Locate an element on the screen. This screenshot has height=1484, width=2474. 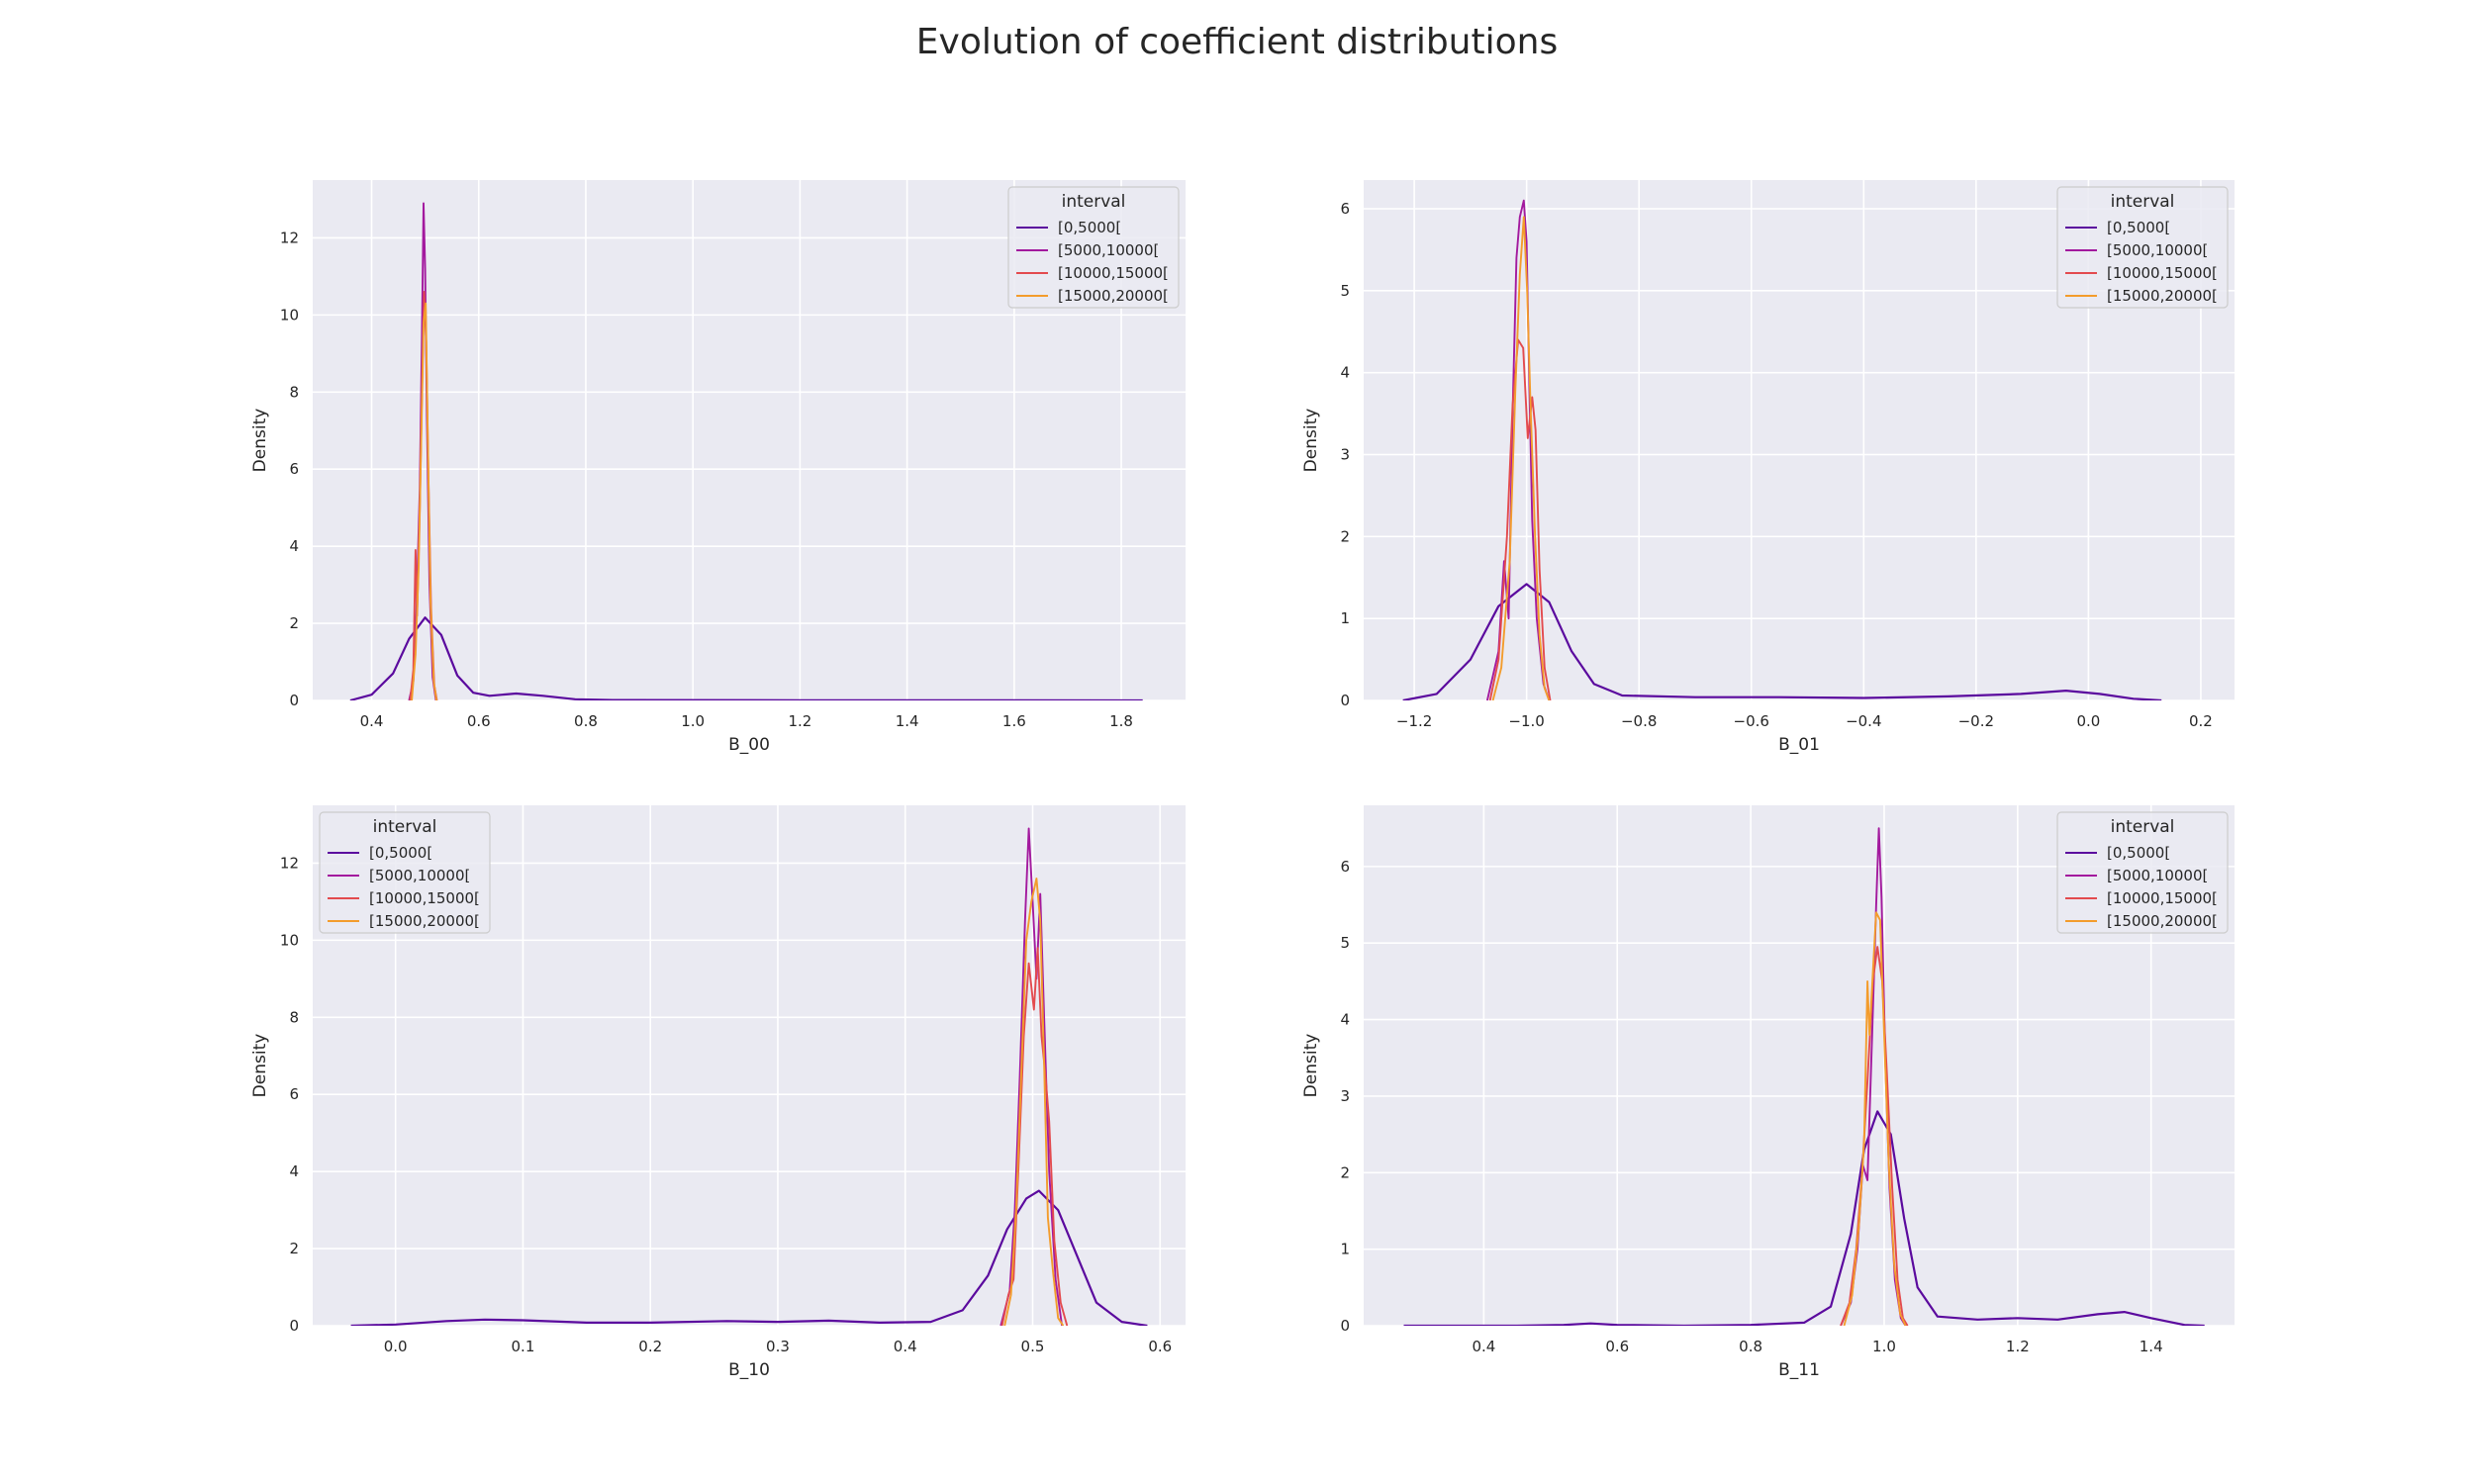
figure-title: Evolution of coefficient distributions is located at coordinates (1237, 42).